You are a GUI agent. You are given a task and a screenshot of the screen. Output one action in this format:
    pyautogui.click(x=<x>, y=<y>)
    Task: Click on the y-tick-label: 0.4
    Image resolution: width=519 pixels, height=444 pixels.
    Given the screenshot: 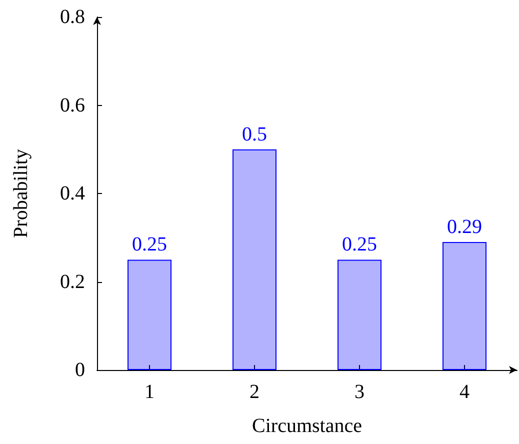 What is the action you would take?
    pyautogui.click(x=72, y=193)
    